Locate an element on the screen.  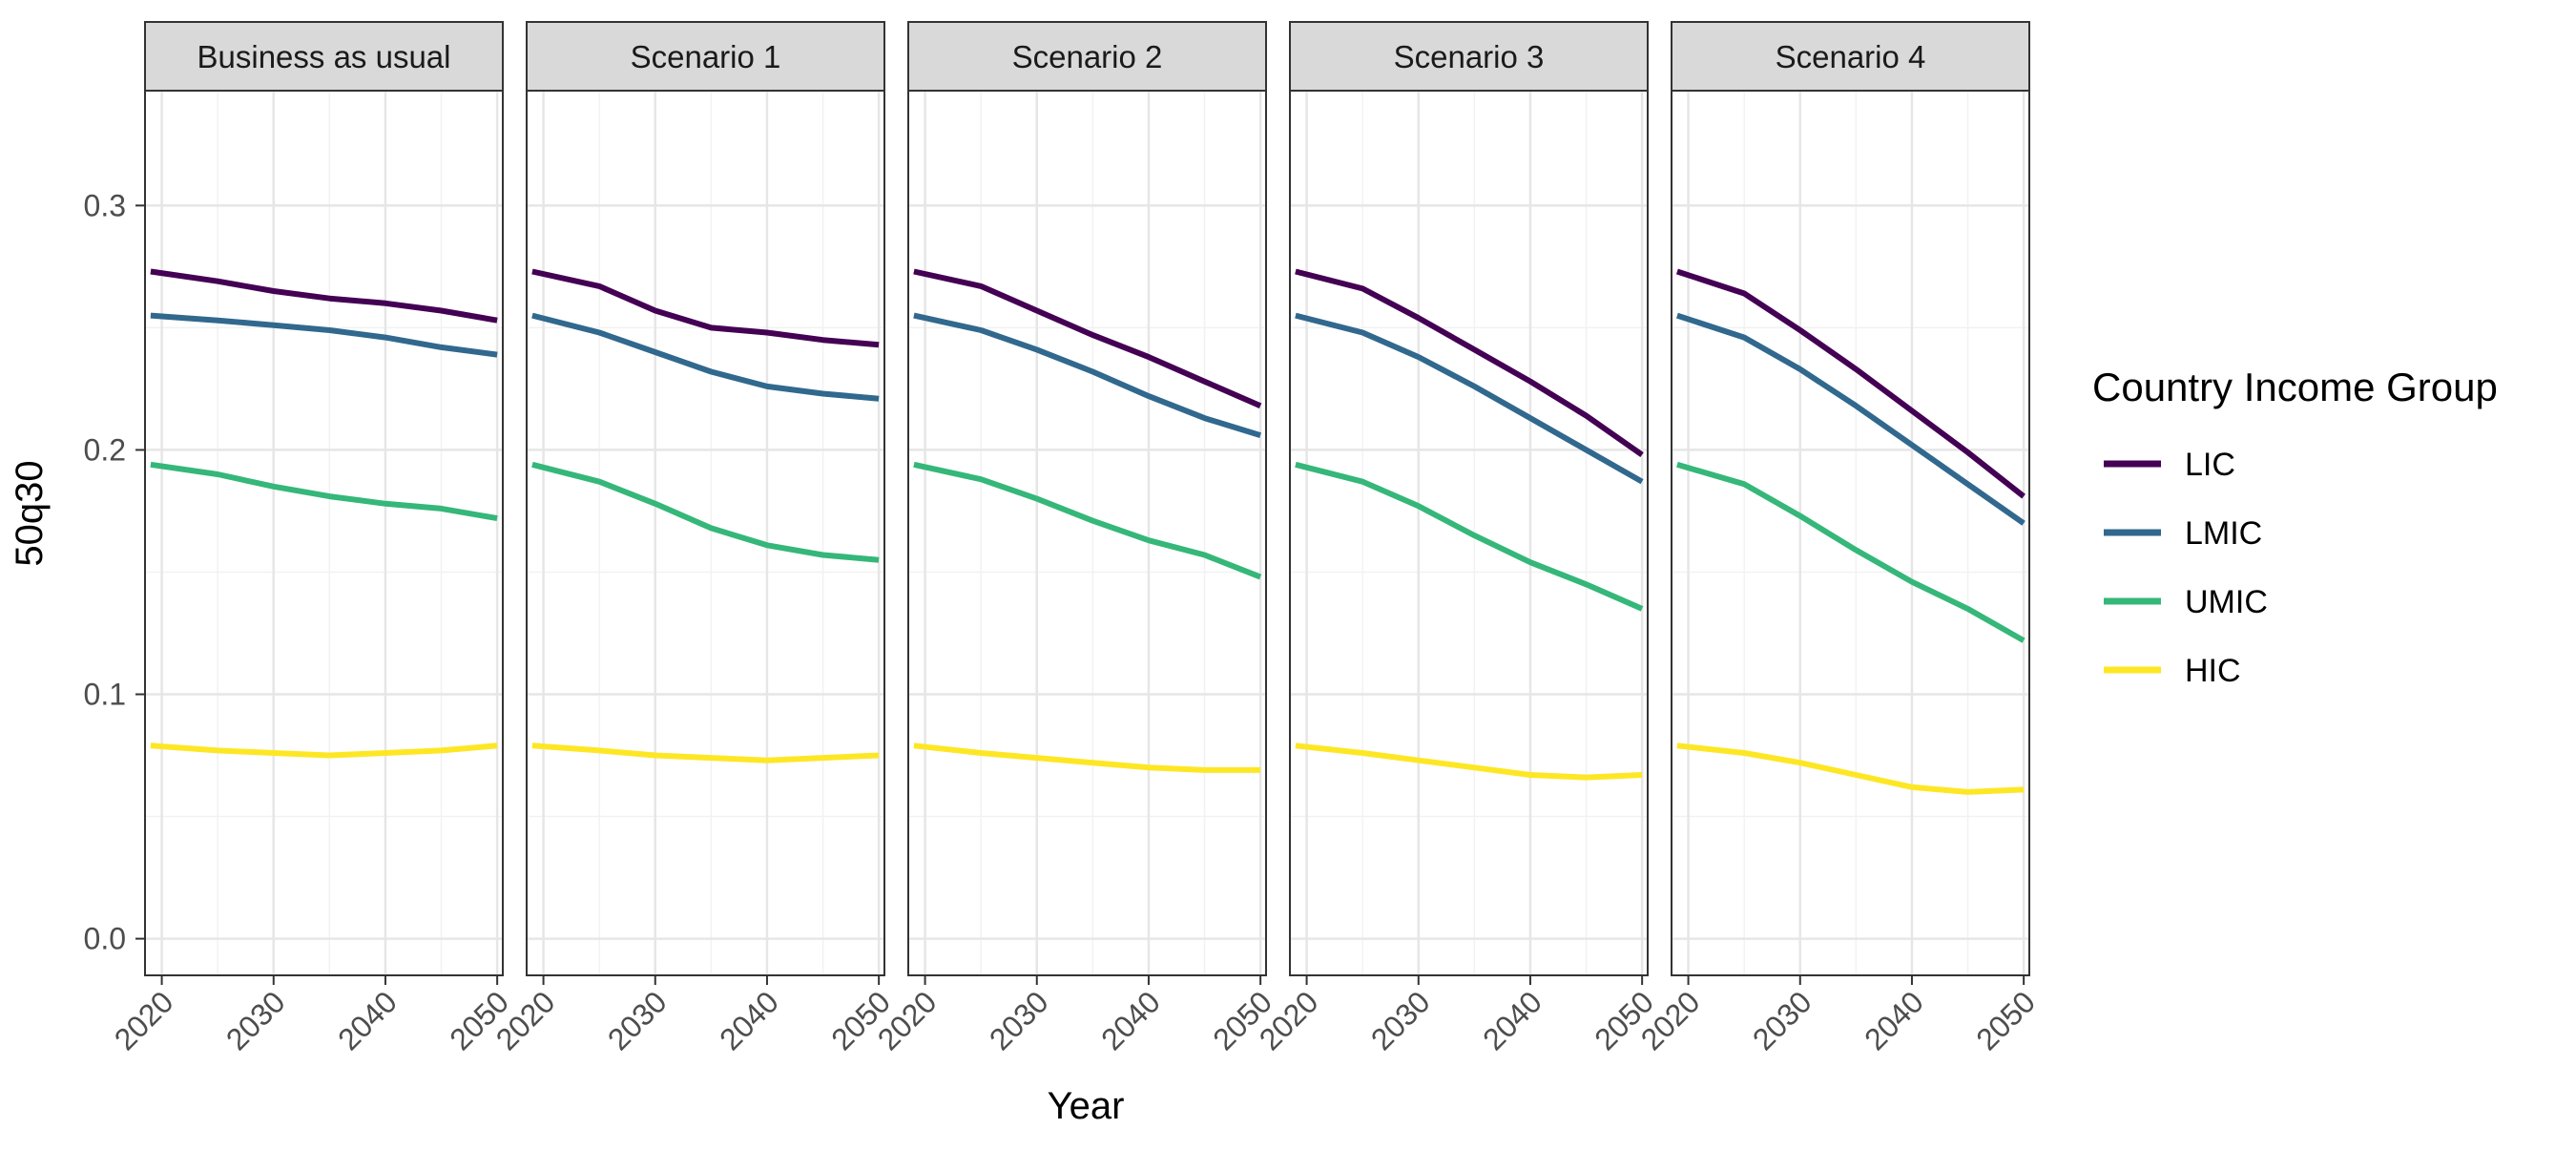
strip-label: Scenario 2 is located at coordinates (1087, 56).